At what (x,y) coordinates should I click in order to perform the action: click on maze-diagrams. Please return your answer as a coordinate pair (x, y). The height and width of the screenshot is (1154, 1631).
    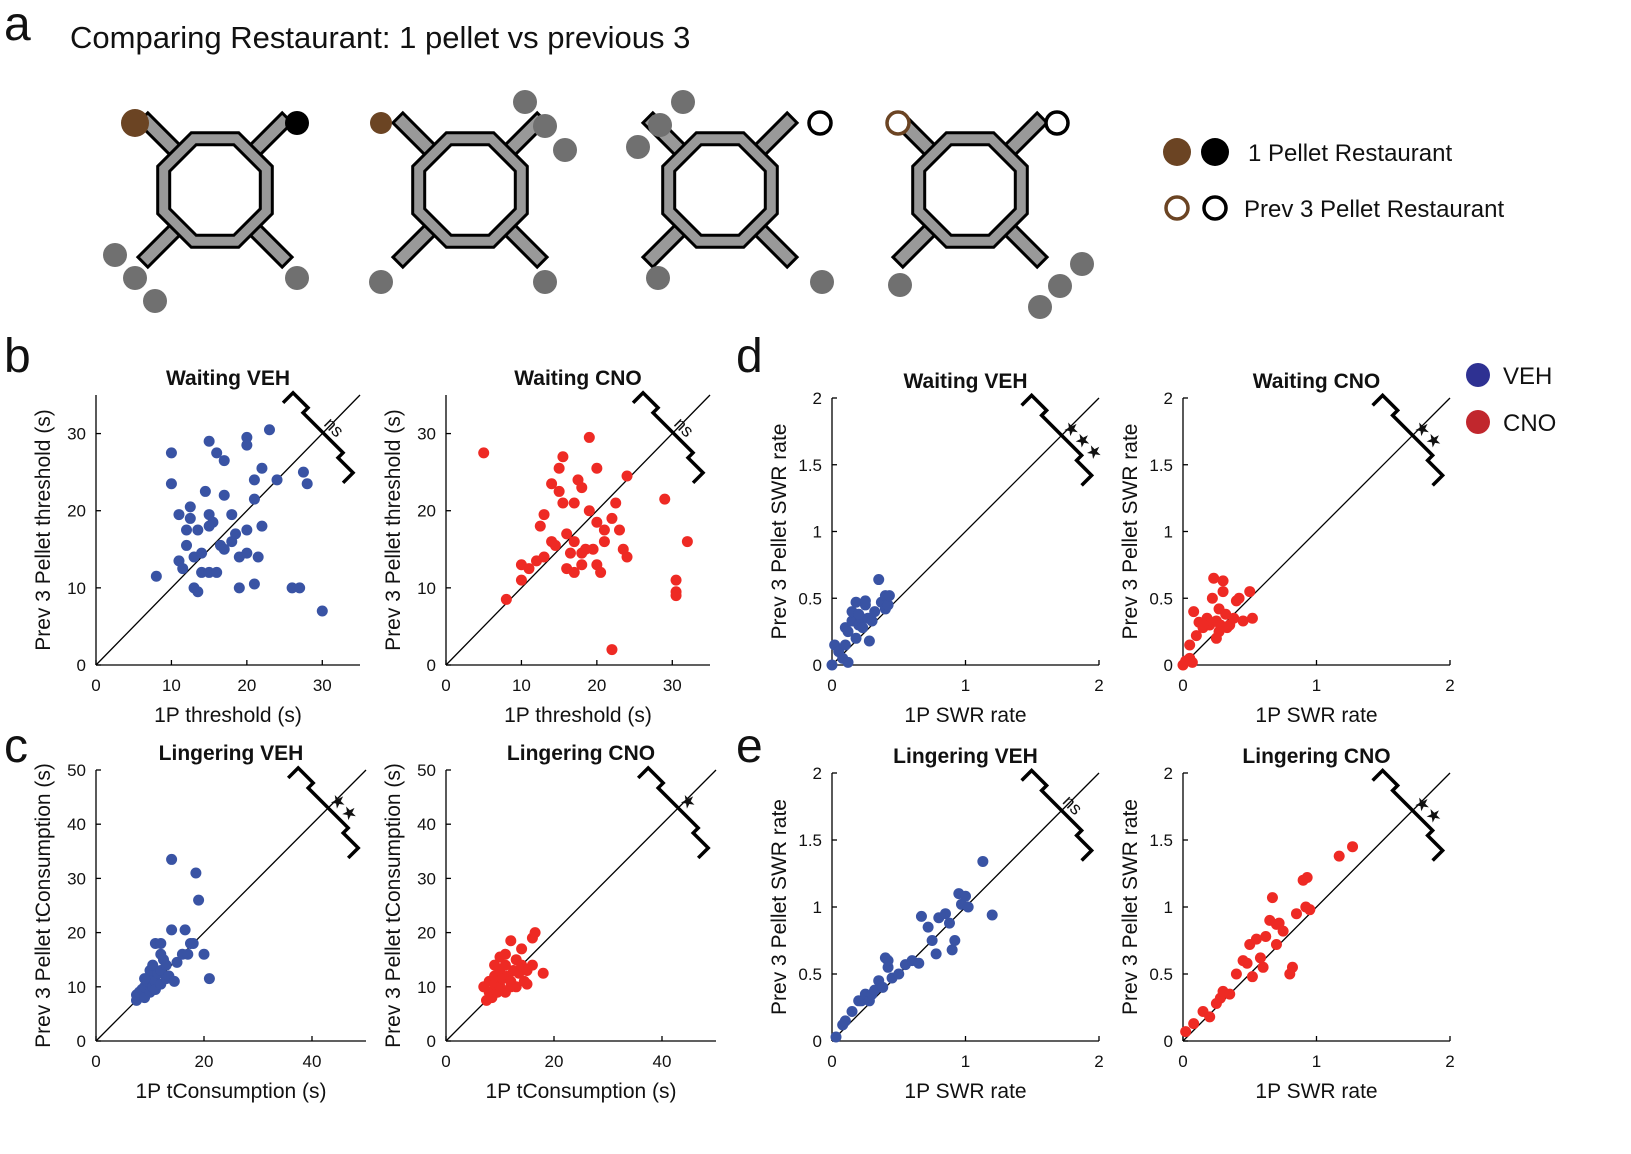
    Looking at the image, I should click on (666, 204).